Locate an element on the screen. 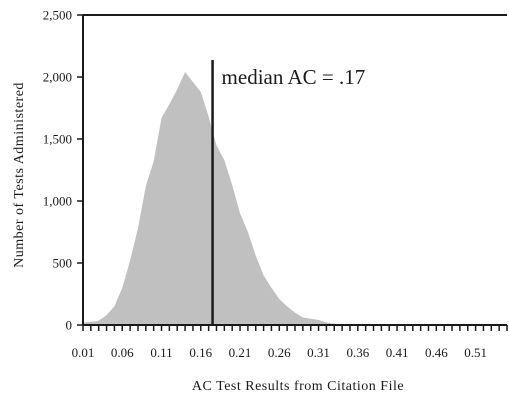  x-tick-label: 0.46 is located at coordinates (436, 352).